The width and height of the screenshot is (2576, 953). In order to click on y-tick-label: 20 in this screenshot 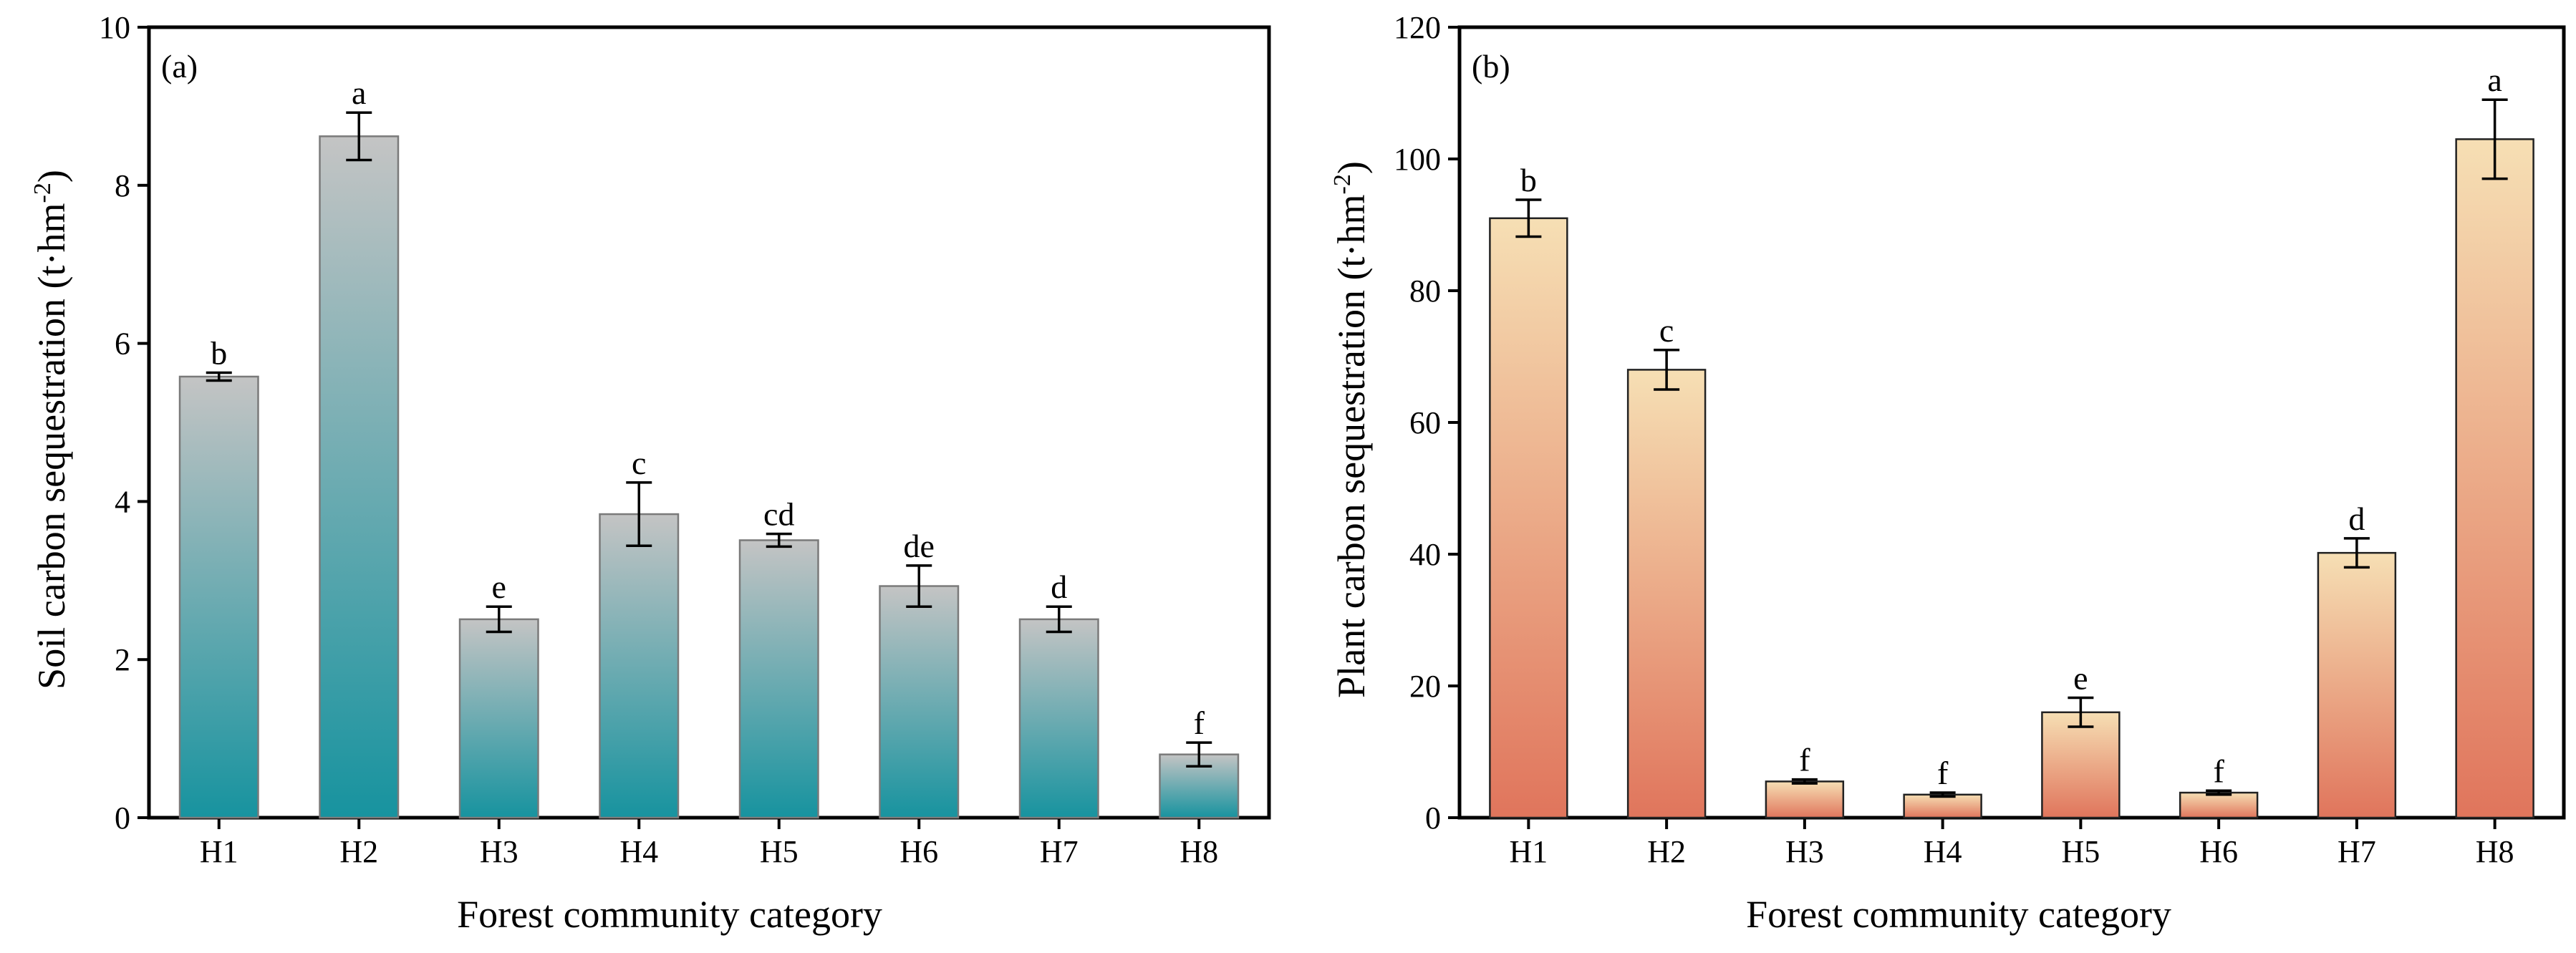, I will do `click(1425, 686)`.